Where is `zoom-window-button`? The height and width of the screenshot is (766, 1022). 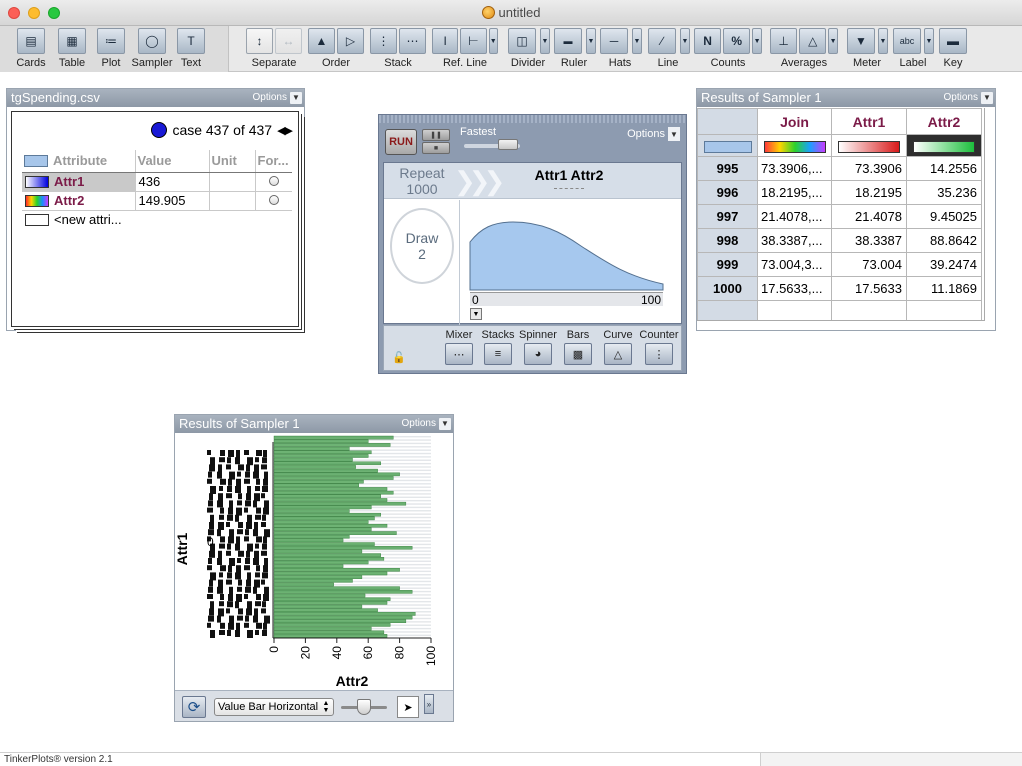
zoom-window-button is located at coordinates (54, 13).